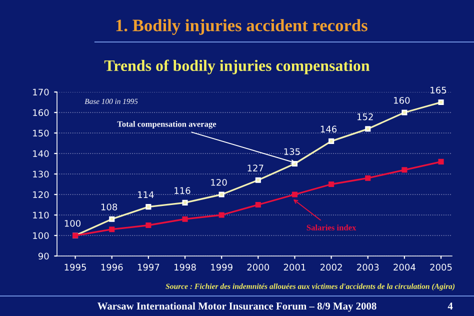 The height and width of the screenshot is (316, 474). Describe the element at coordinates (365, 116) in the screenshot. I see `data-label: 152` at that location.